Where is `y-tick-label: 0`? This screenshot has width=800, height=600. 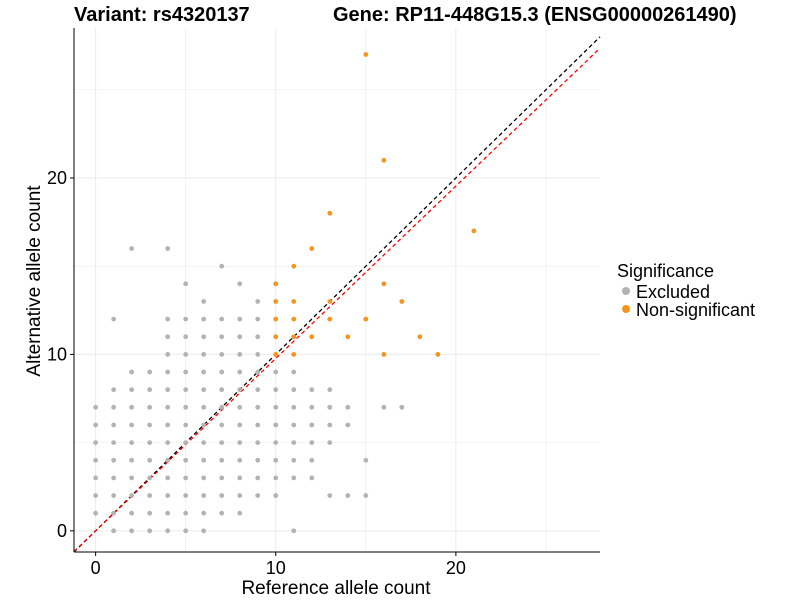 y-tick-label: 0 is located at coordinates (62, 531).